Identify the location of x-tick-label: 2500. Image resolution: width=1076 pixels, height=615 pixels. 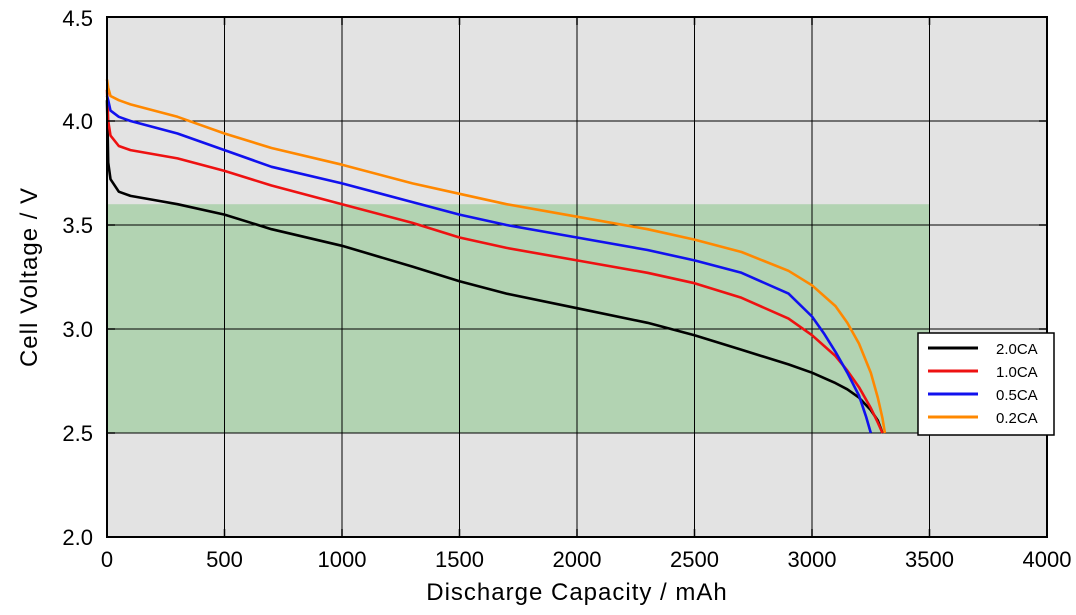
(694, 559).